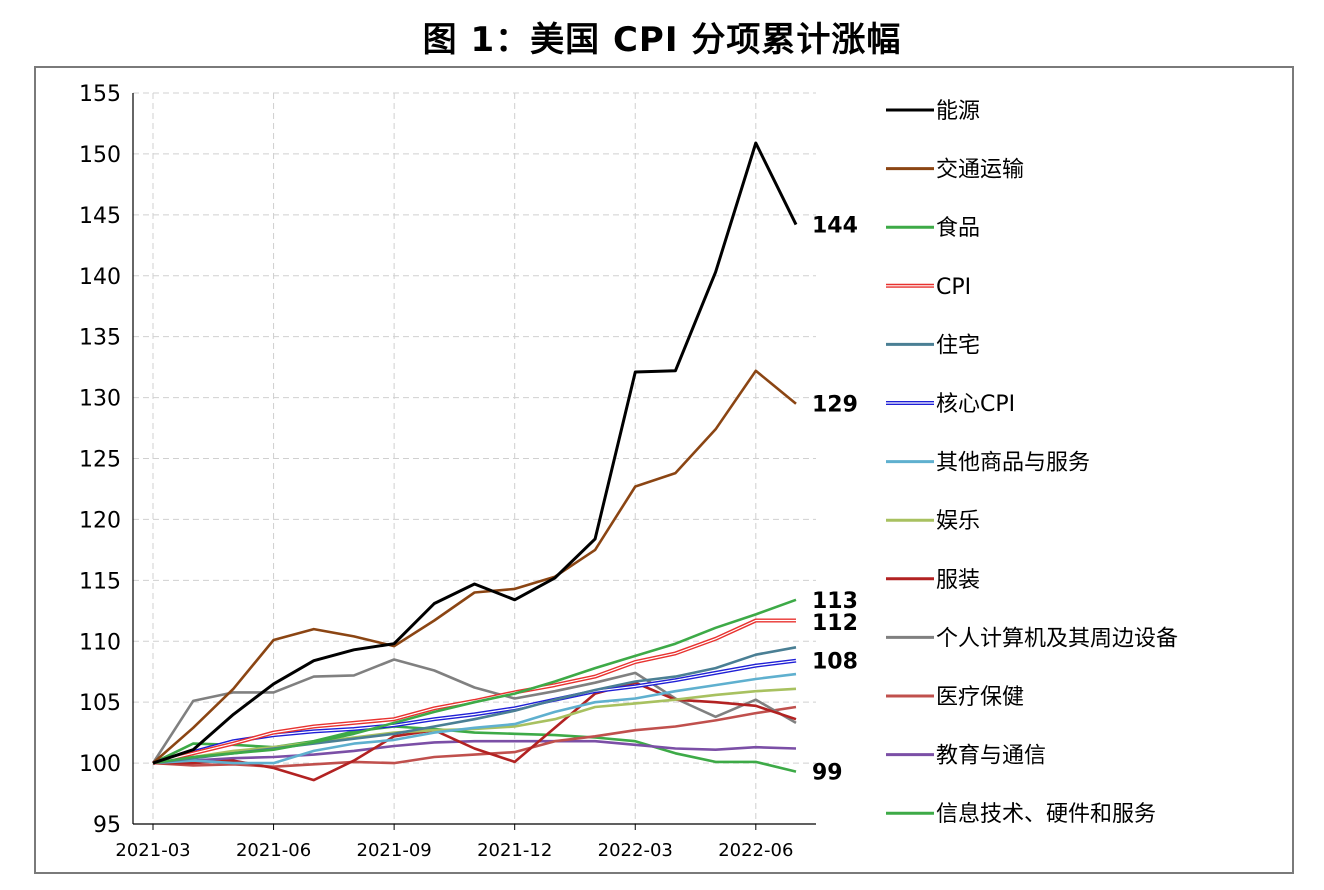 The height and width of the screenshot is (890, 1324). I want to click on series-end-label: 113, so click(835, 601).